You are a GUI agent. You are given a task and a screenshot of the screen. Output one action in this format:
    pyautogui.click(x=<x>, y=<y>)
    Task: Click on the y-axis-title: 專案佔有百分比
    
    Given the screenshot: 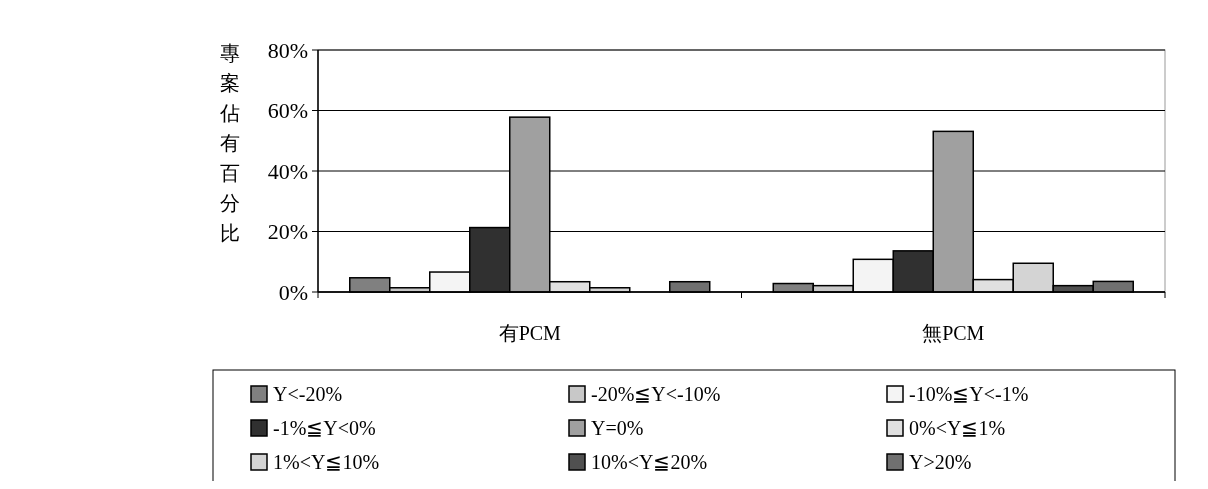 What is the action you would take?
    pyautogui.click(x=229, y=143)
    